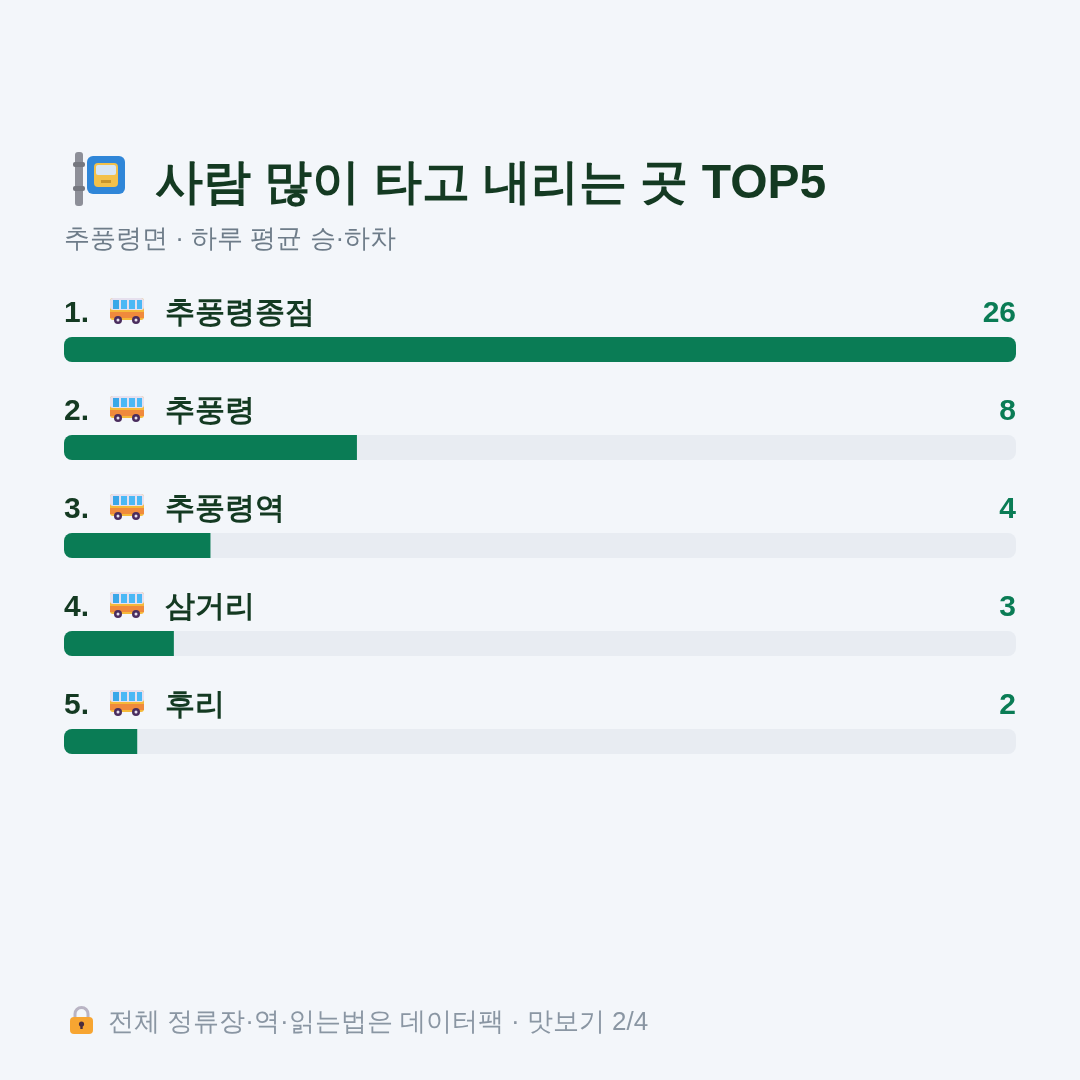 This screenshot has width=1080, height=1080. Describe the element at coordinates (144, 703) in the screenshot. I see `category-label: 5. 후리` at that location.